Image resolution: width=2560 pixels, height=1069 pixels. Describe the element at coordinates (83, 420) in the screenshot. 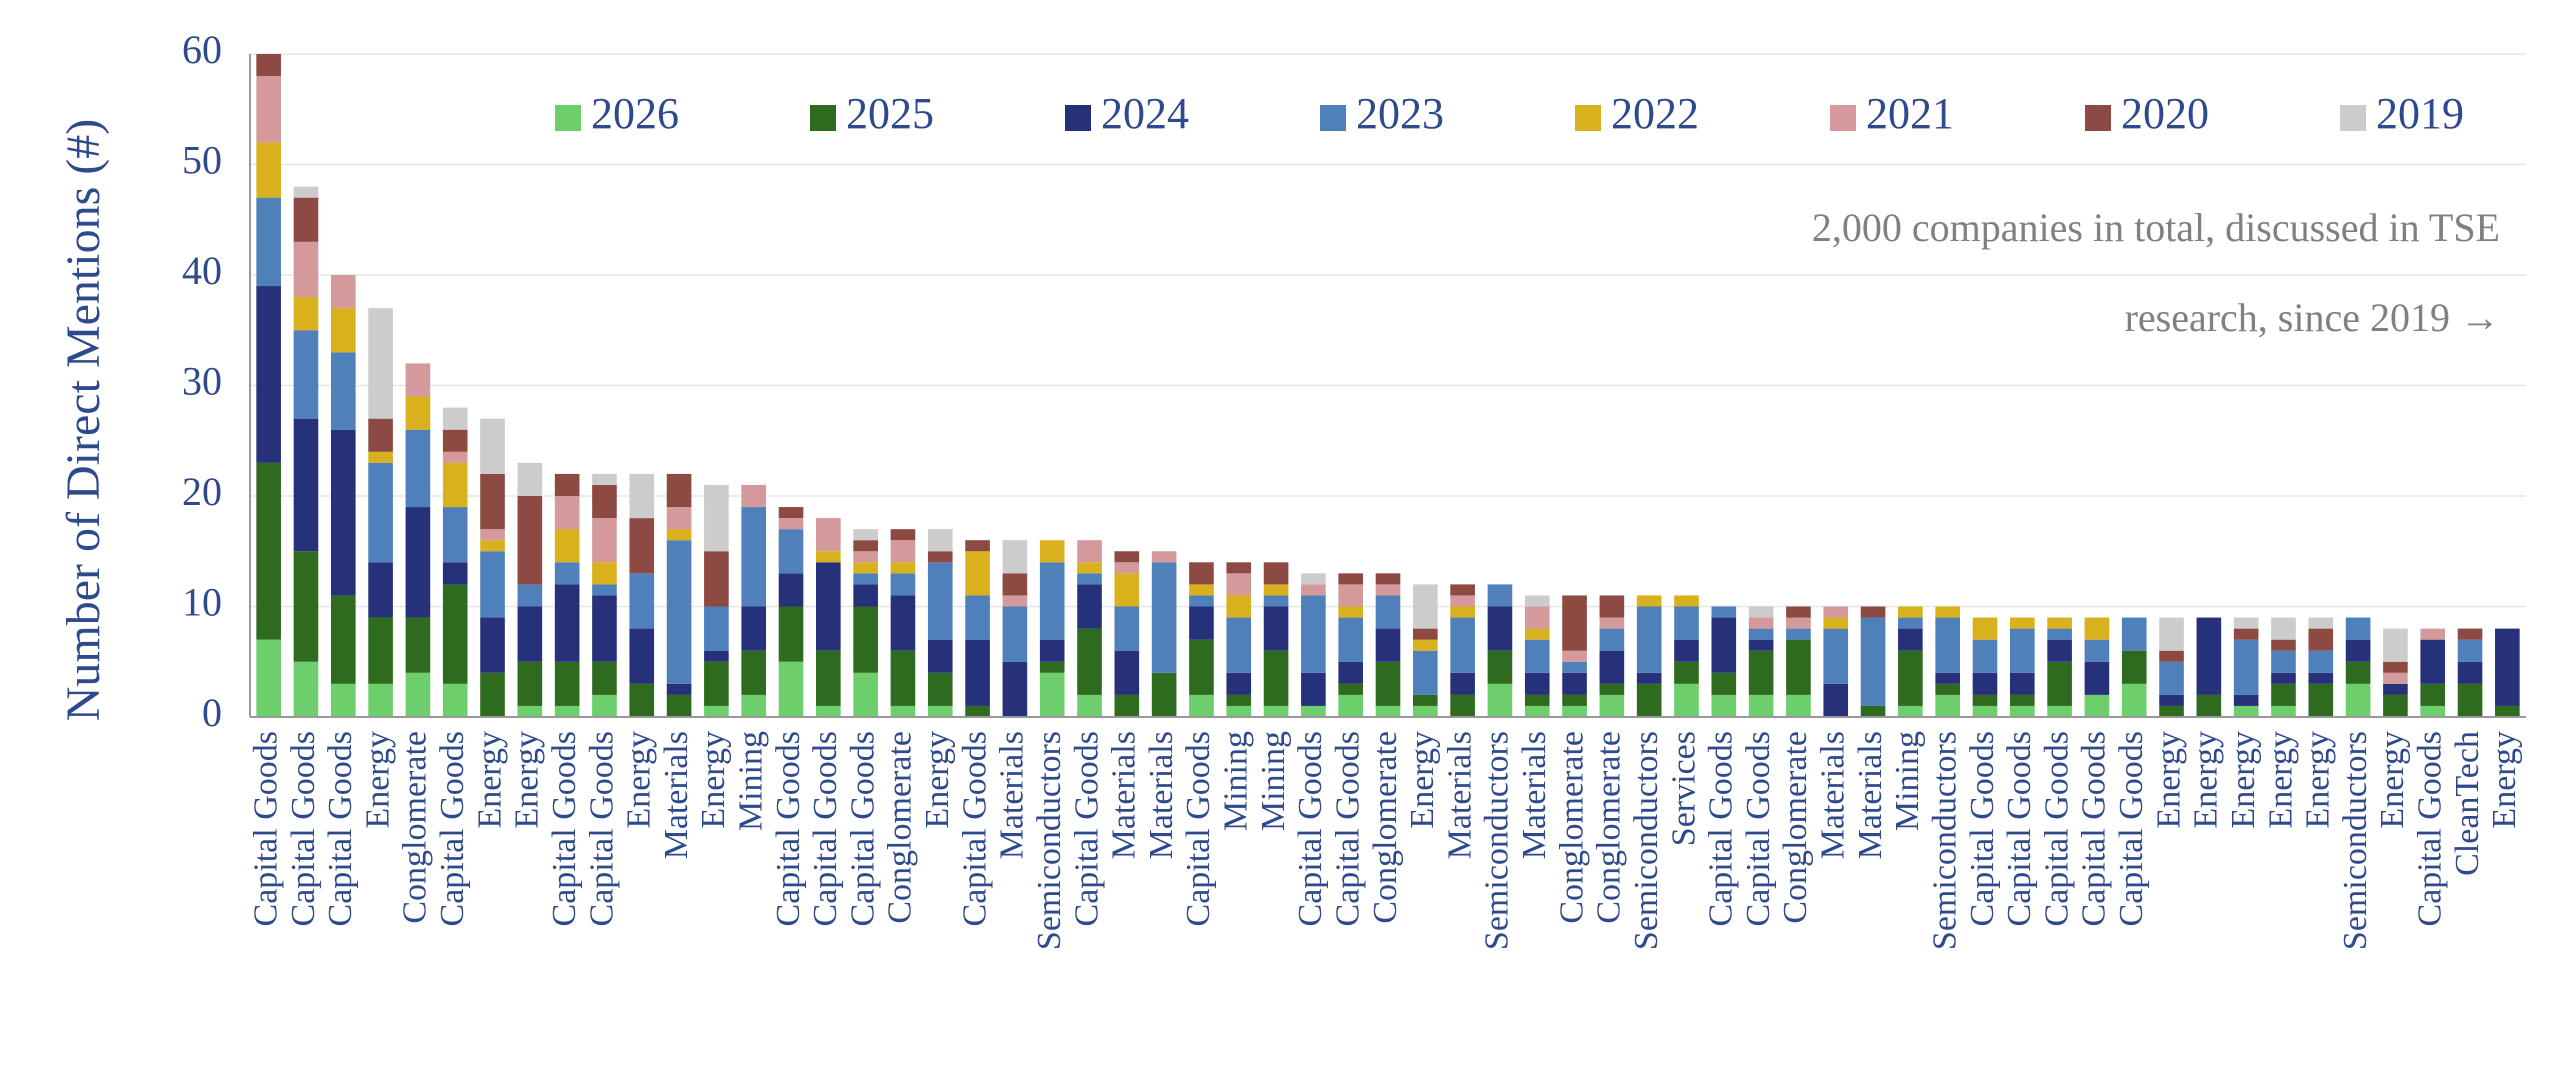

I see `y-axis-title: Number of Direct Mentions (#)` at that location.